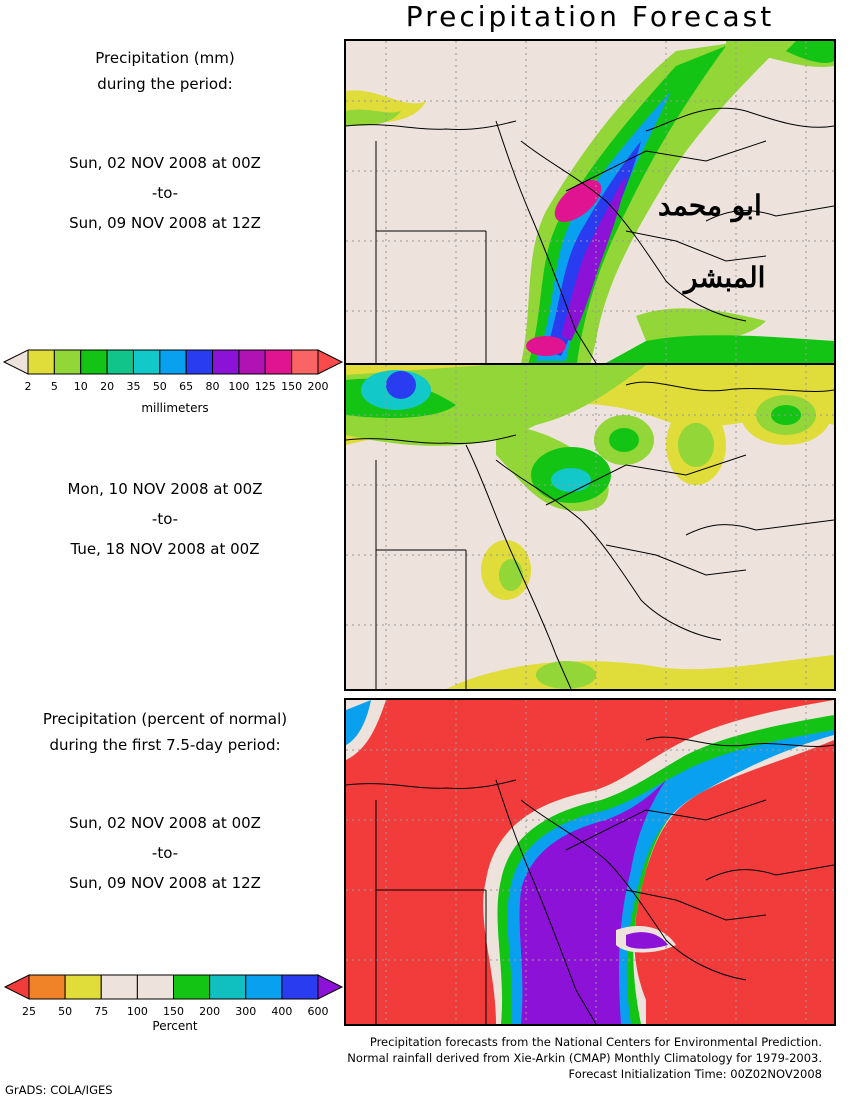 The image size is (850, 1100). I want to click on period-2-start: Mon, 10 NOV 2008 at 00Z, so click(165, 489).